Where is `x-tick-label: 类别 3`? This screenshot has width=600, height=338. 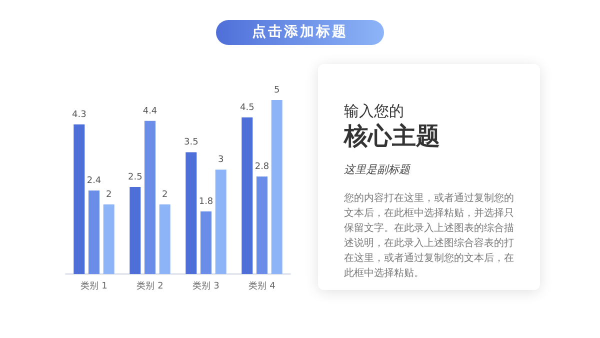 x-tick-label: 类别 3 is located at coordinates (206, 286).